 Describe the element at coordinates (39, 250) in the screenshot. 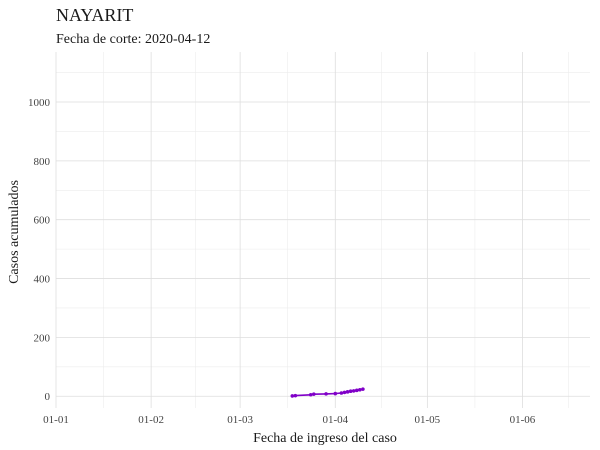

I see `y-tick-labels: 0 200 400 600 800 1000` at that location.